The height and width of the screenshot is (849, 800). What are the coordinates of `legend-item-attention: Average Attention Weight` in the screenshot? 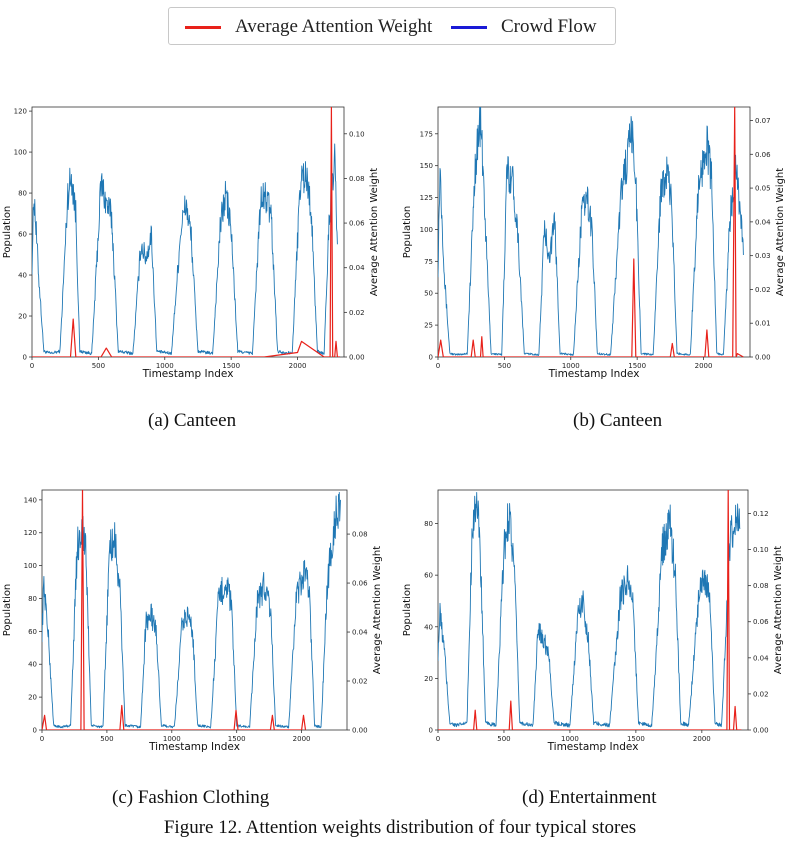 It's located at (308, 27).